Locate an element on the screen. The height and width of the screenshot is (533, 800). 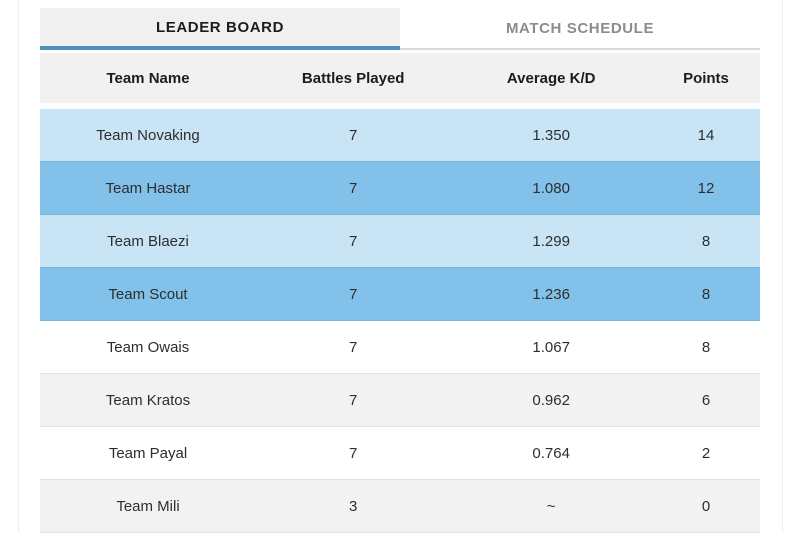
cell-team-name: Team Owais is located at coordinates (148, 347).